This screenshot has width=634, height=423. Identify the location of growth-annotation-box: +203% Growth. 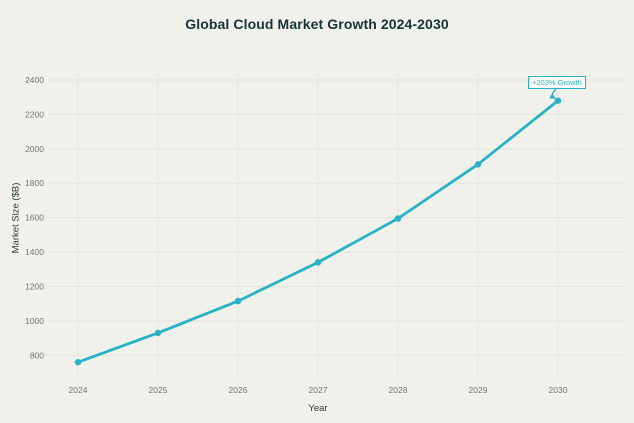
(557, 82).